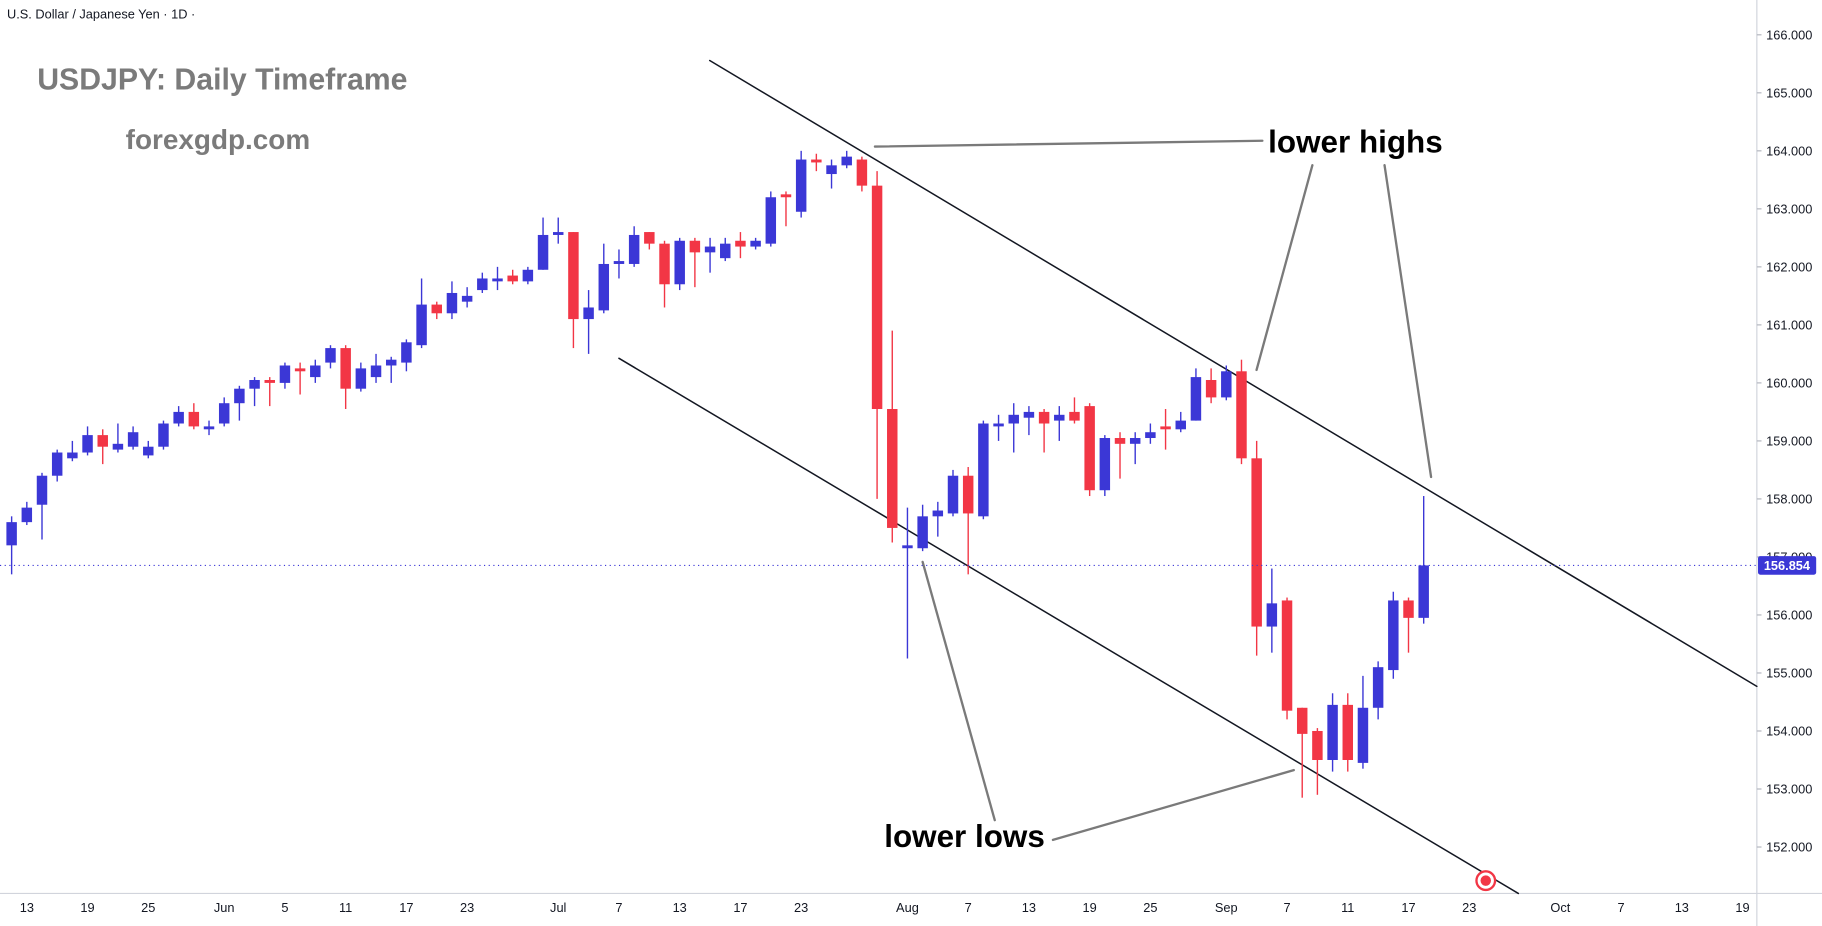 This screenshot has width=1822, height=926. What do you see at coordinates (1560, 907) in the screenshot?
I see `x-tick-label: Oct` at bounding box center [1560, 907].